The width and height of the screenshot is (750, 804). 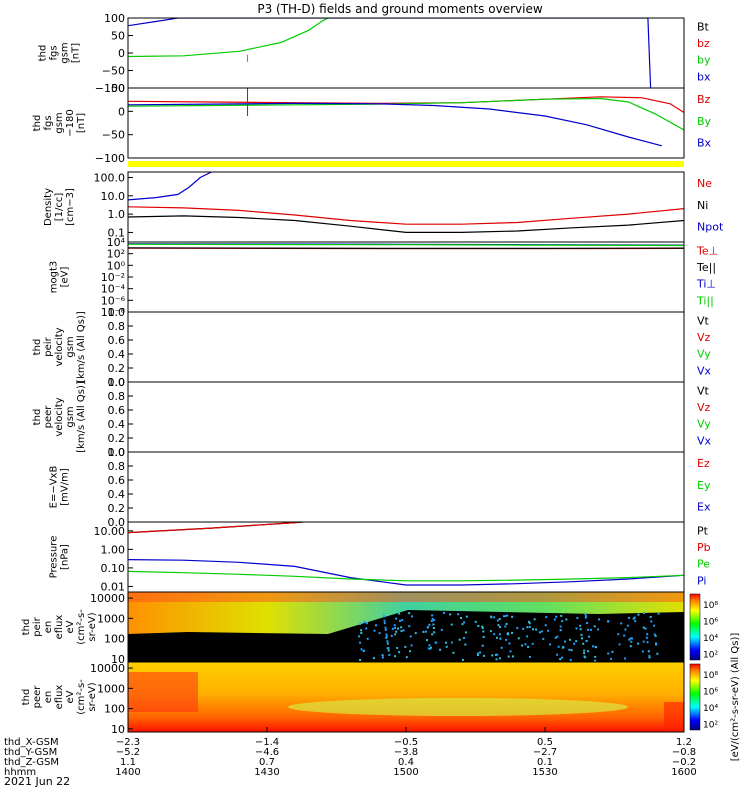 What do you see at coordinates (113, 135) in the screenshot?
I see `y-tick-label: −50` at bounding box center [113, 135].